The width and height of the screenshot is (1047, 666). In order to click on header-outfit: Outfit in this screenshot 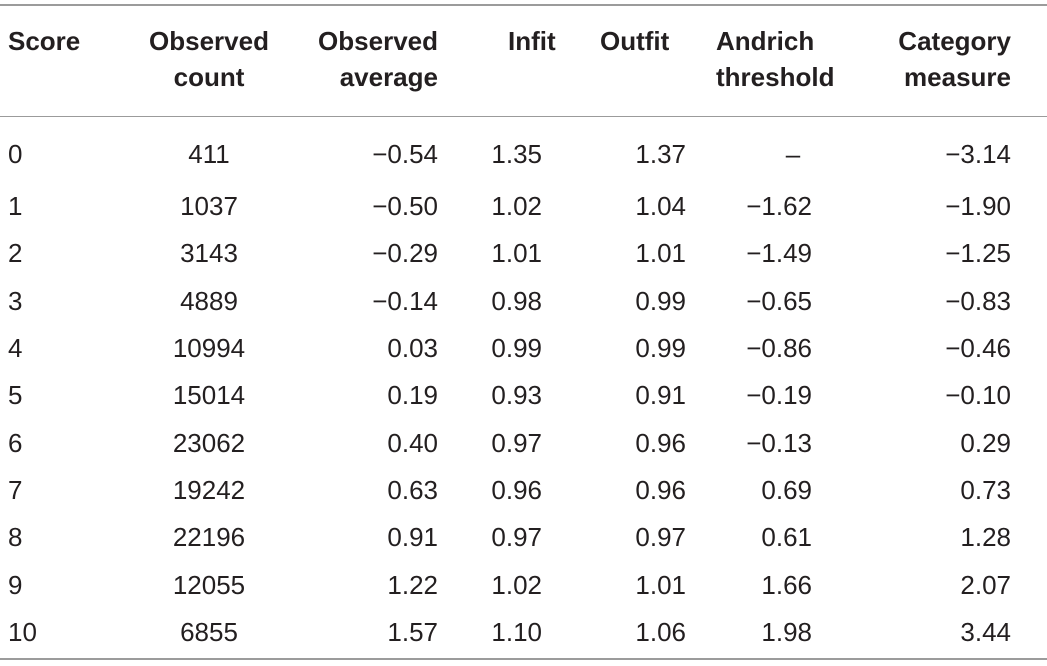, I will do `click(635, 41)`.